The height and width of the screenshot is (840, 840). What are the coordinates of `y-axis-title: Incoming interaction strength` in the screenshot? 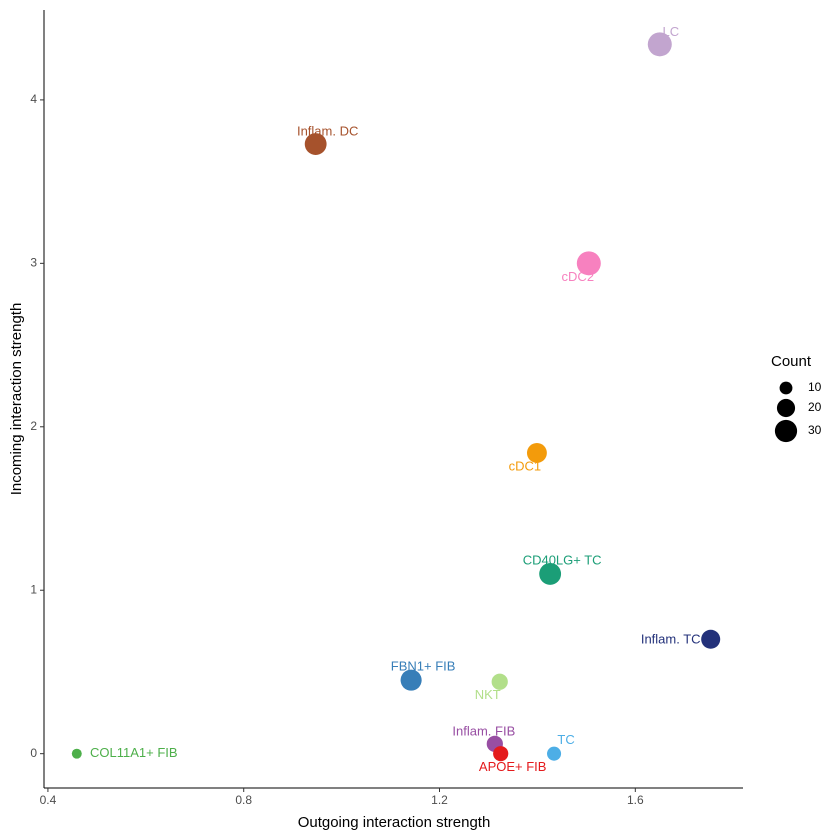 It's located at (16, 399).